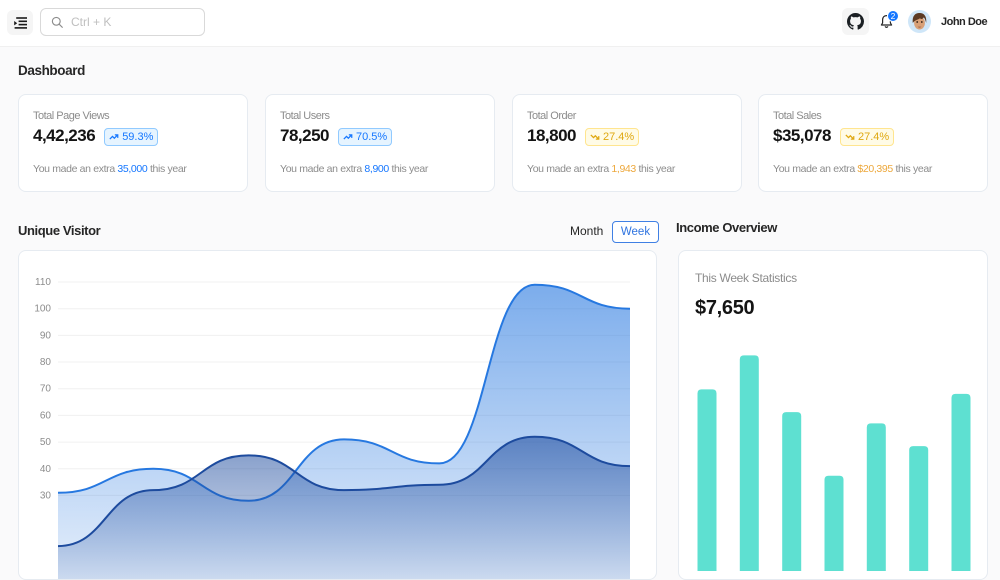  I want to click on svg-text: 40, so click(46, 469).